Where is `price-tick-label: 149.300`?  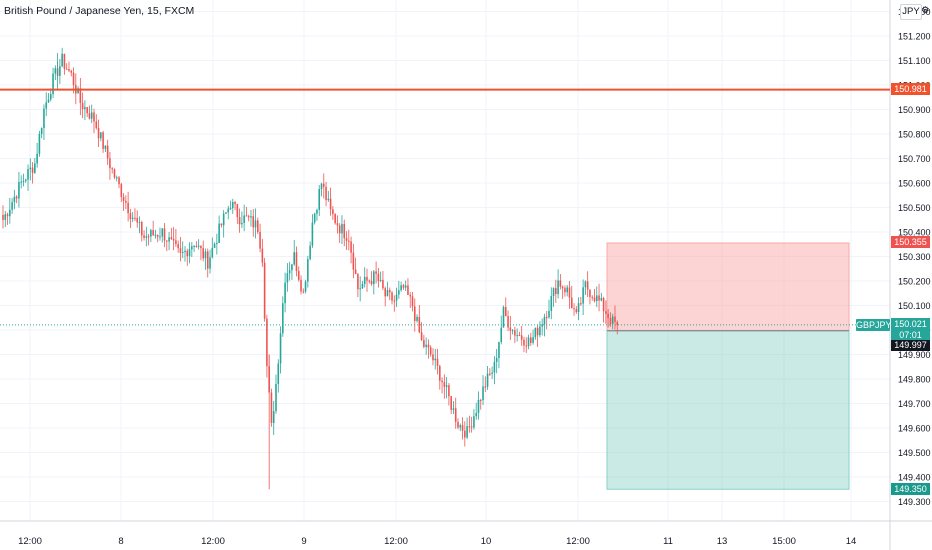
price-tick-label: 149.300 is located at coordinates (914, 502).